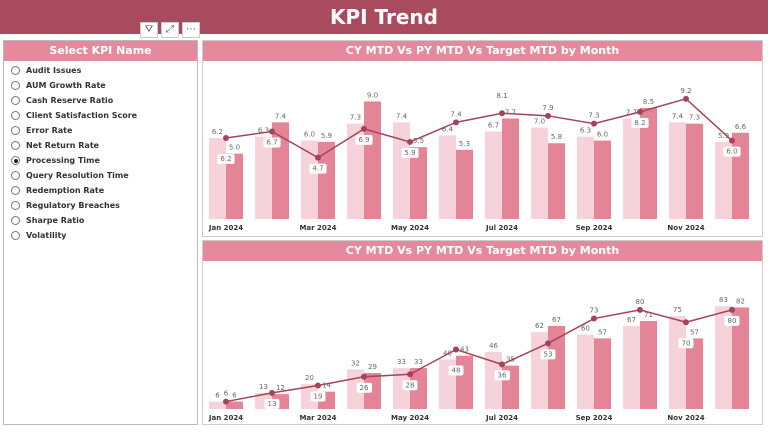 The height and width of the screenshot is (433, 768). What do you see at coordinates (191, 30) in the screenshot?
I see `more-options-icon: ⋯` at bounding box center [191, 30].